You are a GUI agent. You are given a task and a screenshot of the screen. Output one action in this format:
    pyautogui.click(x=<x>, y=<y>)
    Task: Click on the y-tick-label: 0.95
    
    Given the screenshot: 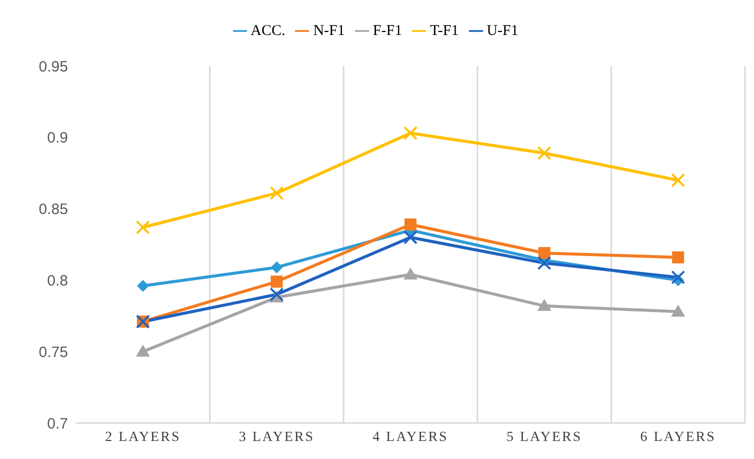 What is the action you would take?
    pyautogui.click(x=53, y=67)
    